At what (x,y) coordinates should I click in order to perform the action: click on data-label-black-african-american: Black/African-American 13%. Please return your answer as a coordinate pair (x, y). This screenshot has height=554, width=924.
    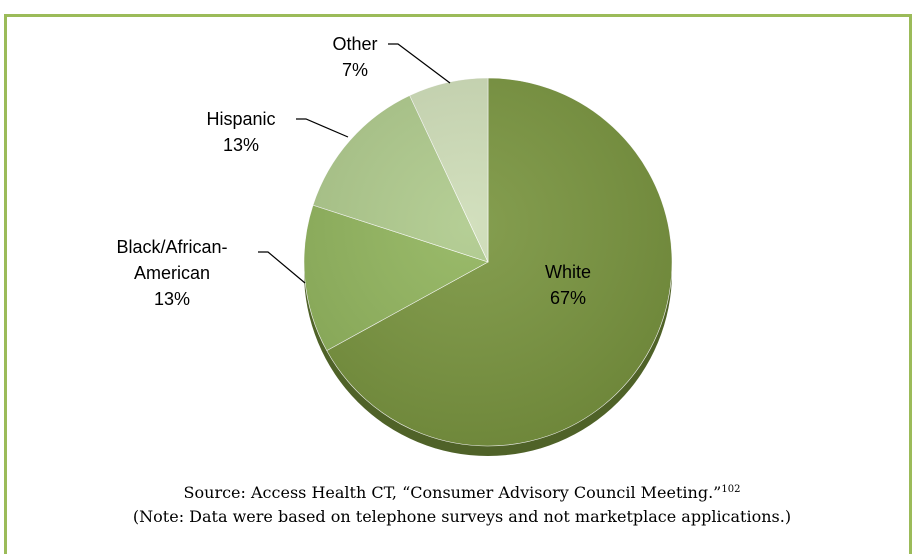
    Looking at the image, I should click on (171, 273).